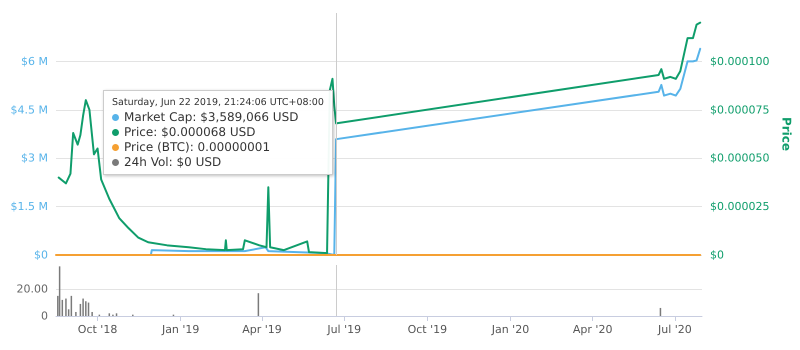 The height and width of the screenshot is (350, 800). I want to click on y2-axis-title: Price, so click(786, 134).